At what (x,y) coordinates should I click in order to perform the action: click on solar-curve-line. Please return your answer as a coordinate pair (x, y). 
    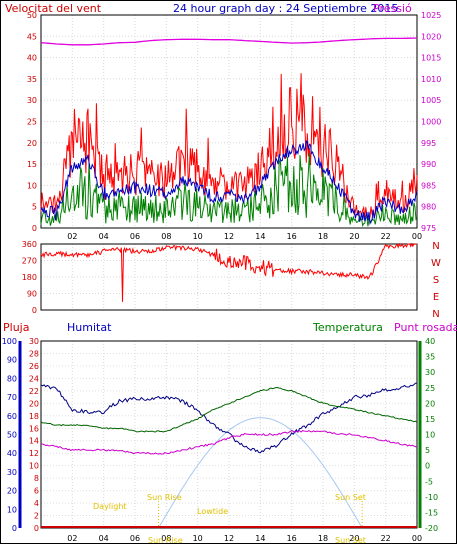
    Looking at the image, I should click on (260, 473).